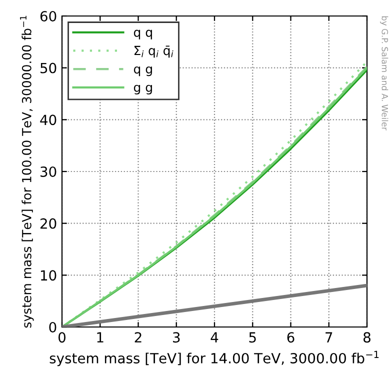 This screenshot has height=390, width=390. I want to click on legend-label: q q, so click(143, 35).